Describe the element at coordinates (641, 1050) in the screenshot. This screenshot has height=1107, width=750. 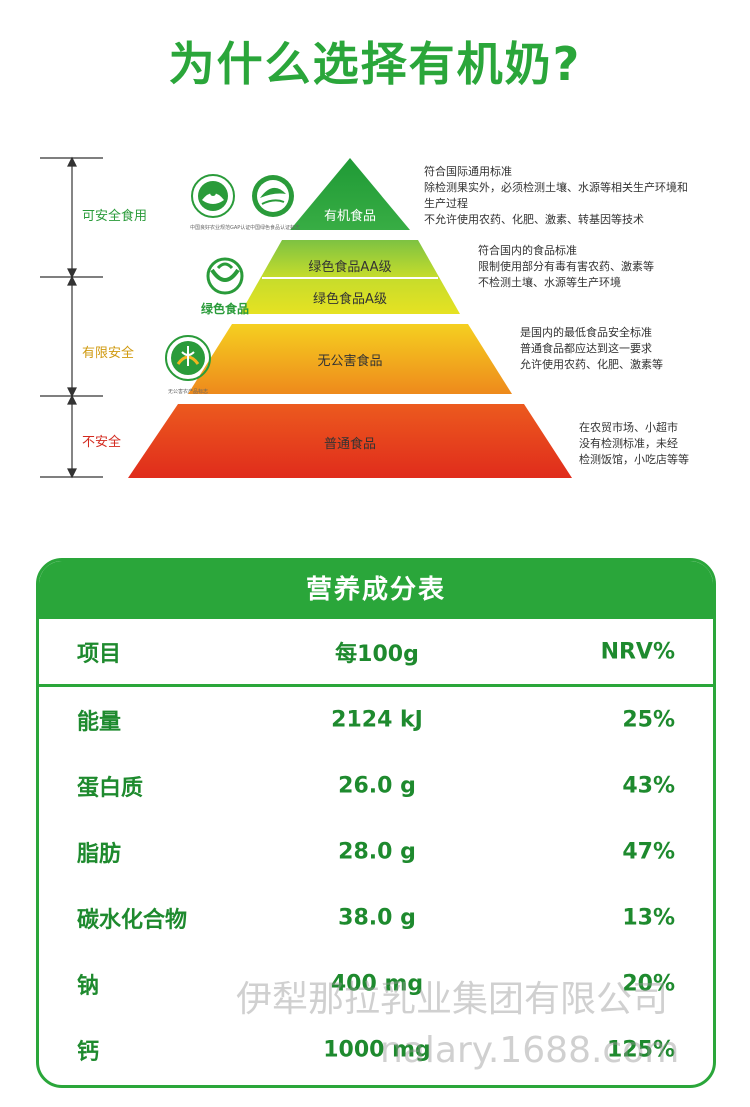
I see `nutrient-nrv: 125%` at that location.